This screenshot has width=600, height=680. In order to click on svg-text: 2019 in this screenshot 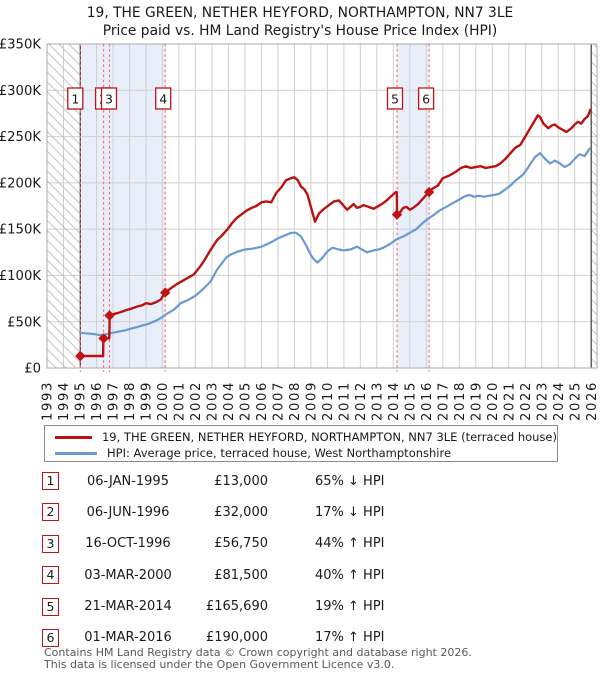, I will do `click(477, 401)`.